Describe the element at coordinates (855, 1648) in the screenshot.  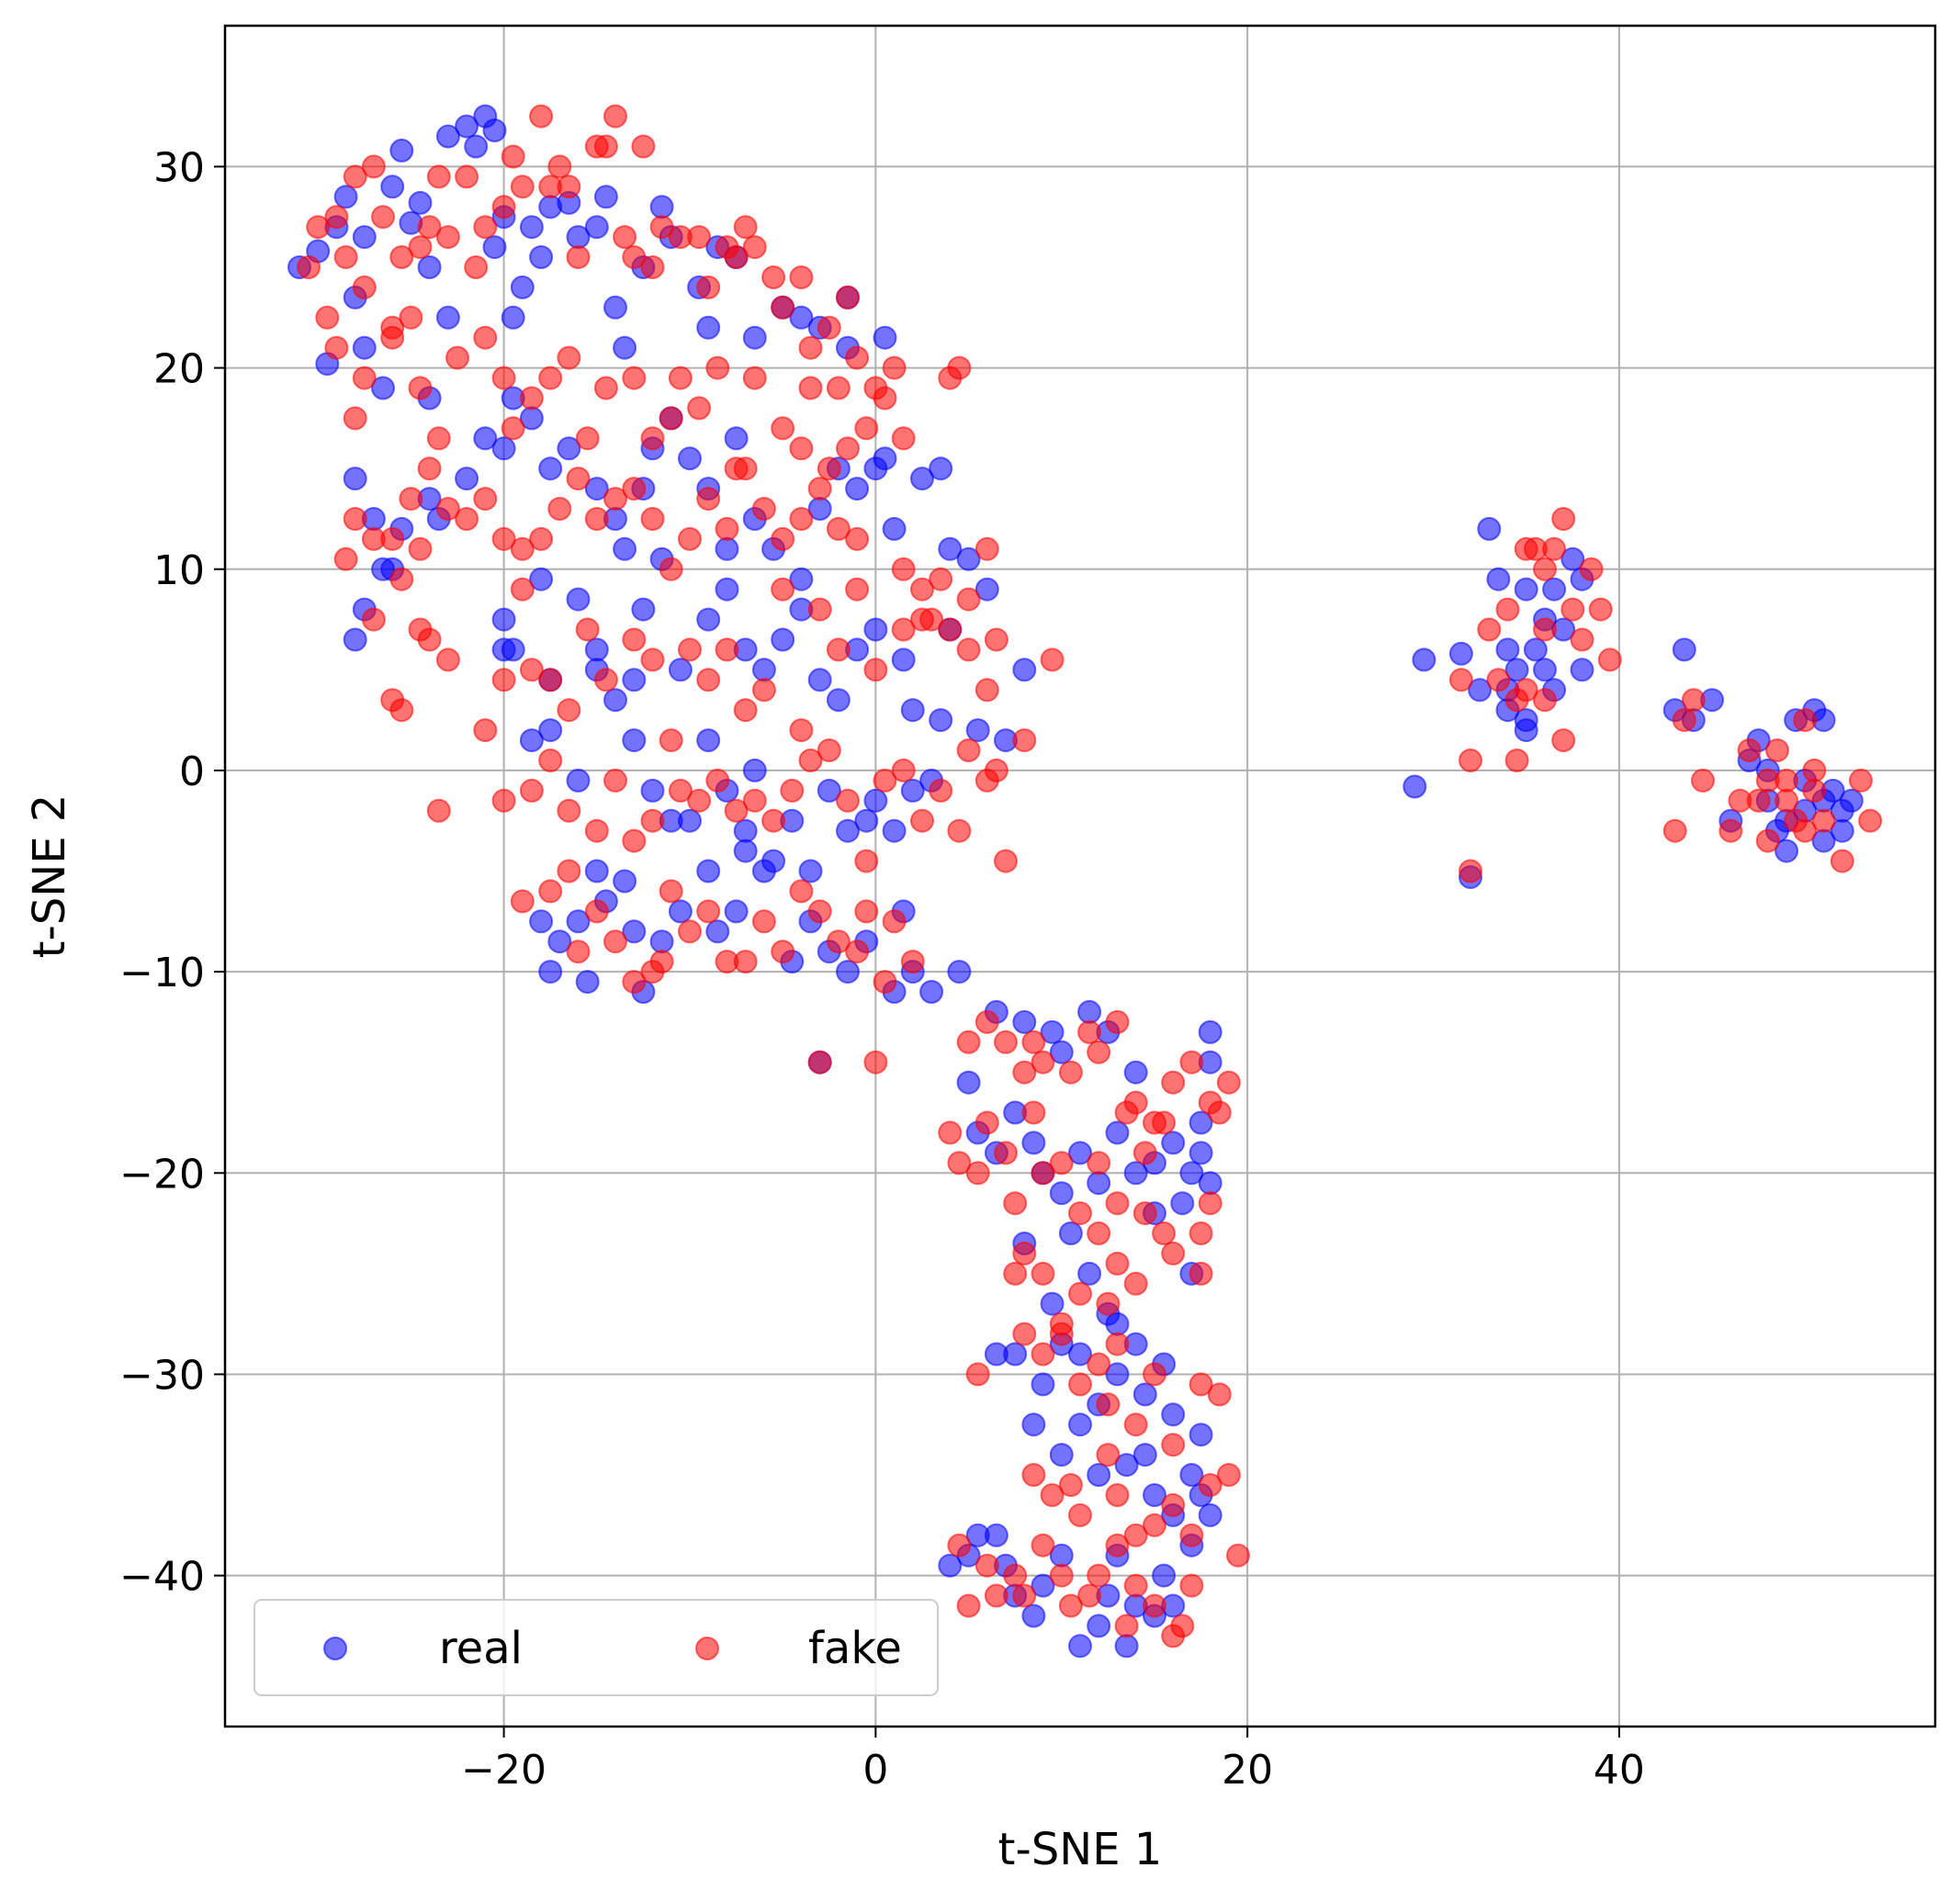
I see `legend-label-fake: fake` at that location.